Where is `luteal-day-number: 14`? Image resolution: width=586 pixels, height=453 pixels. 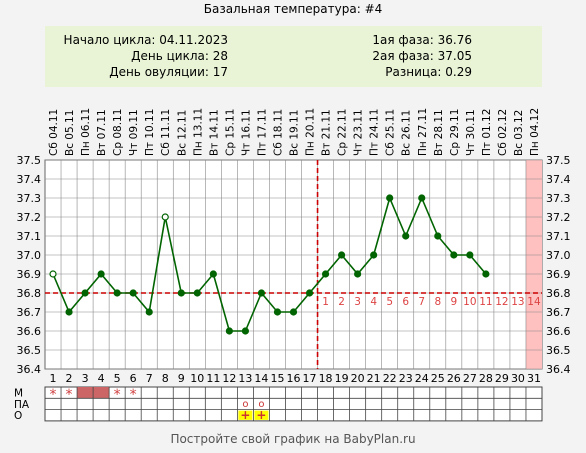
luteal-day-number: 14 is located at coordinates (534, 302).